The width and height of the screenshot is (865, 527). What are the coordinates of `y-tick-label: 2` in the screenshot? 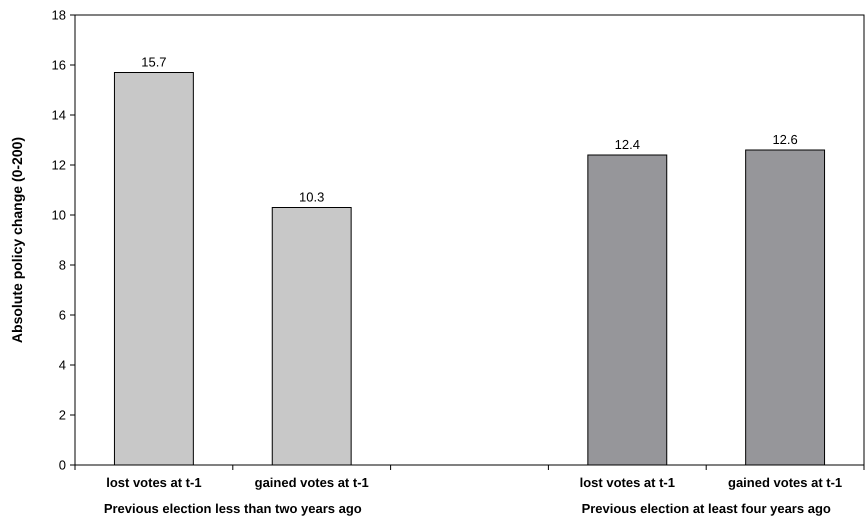 It's located at (62, 415).